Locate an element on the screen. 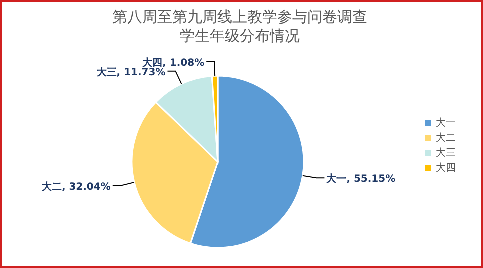  legend-label: 大一 is located at coordinates (446, 123).